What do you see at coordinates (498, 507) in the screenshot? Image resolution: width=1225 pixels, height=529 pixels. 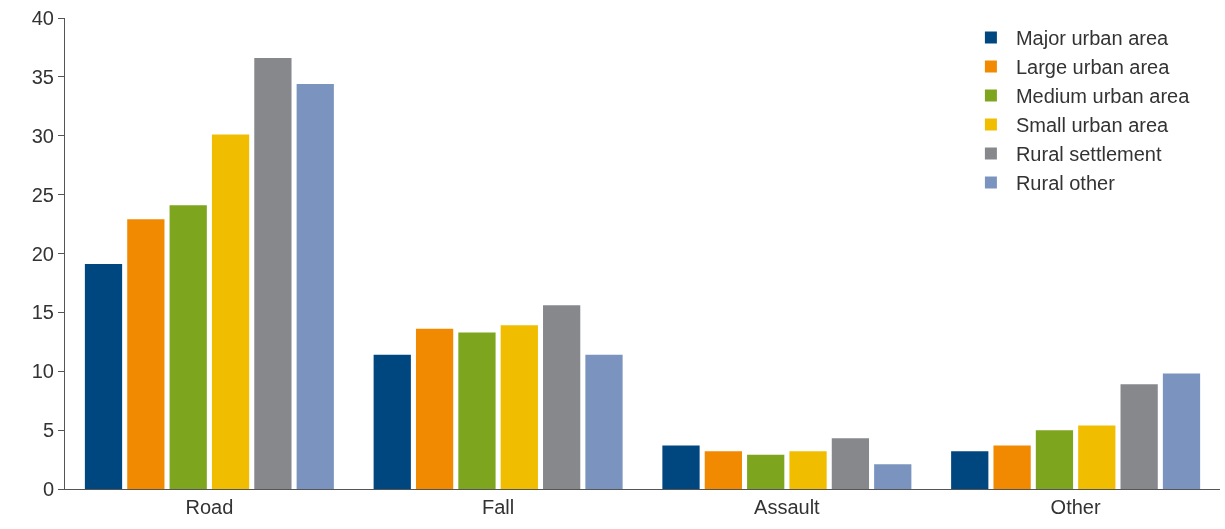 I see `x-tick-label: Fall` at bounding box center [498, 507].